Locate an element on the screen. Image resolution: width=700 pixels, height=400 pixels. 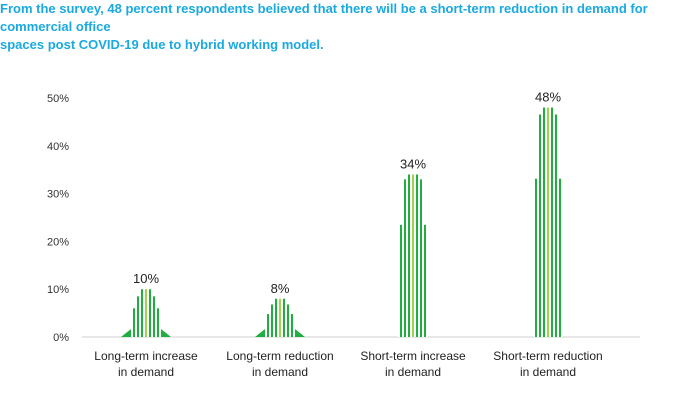
x-tick-label: Short-term reduction in demand is located at coordinates (547, 364).